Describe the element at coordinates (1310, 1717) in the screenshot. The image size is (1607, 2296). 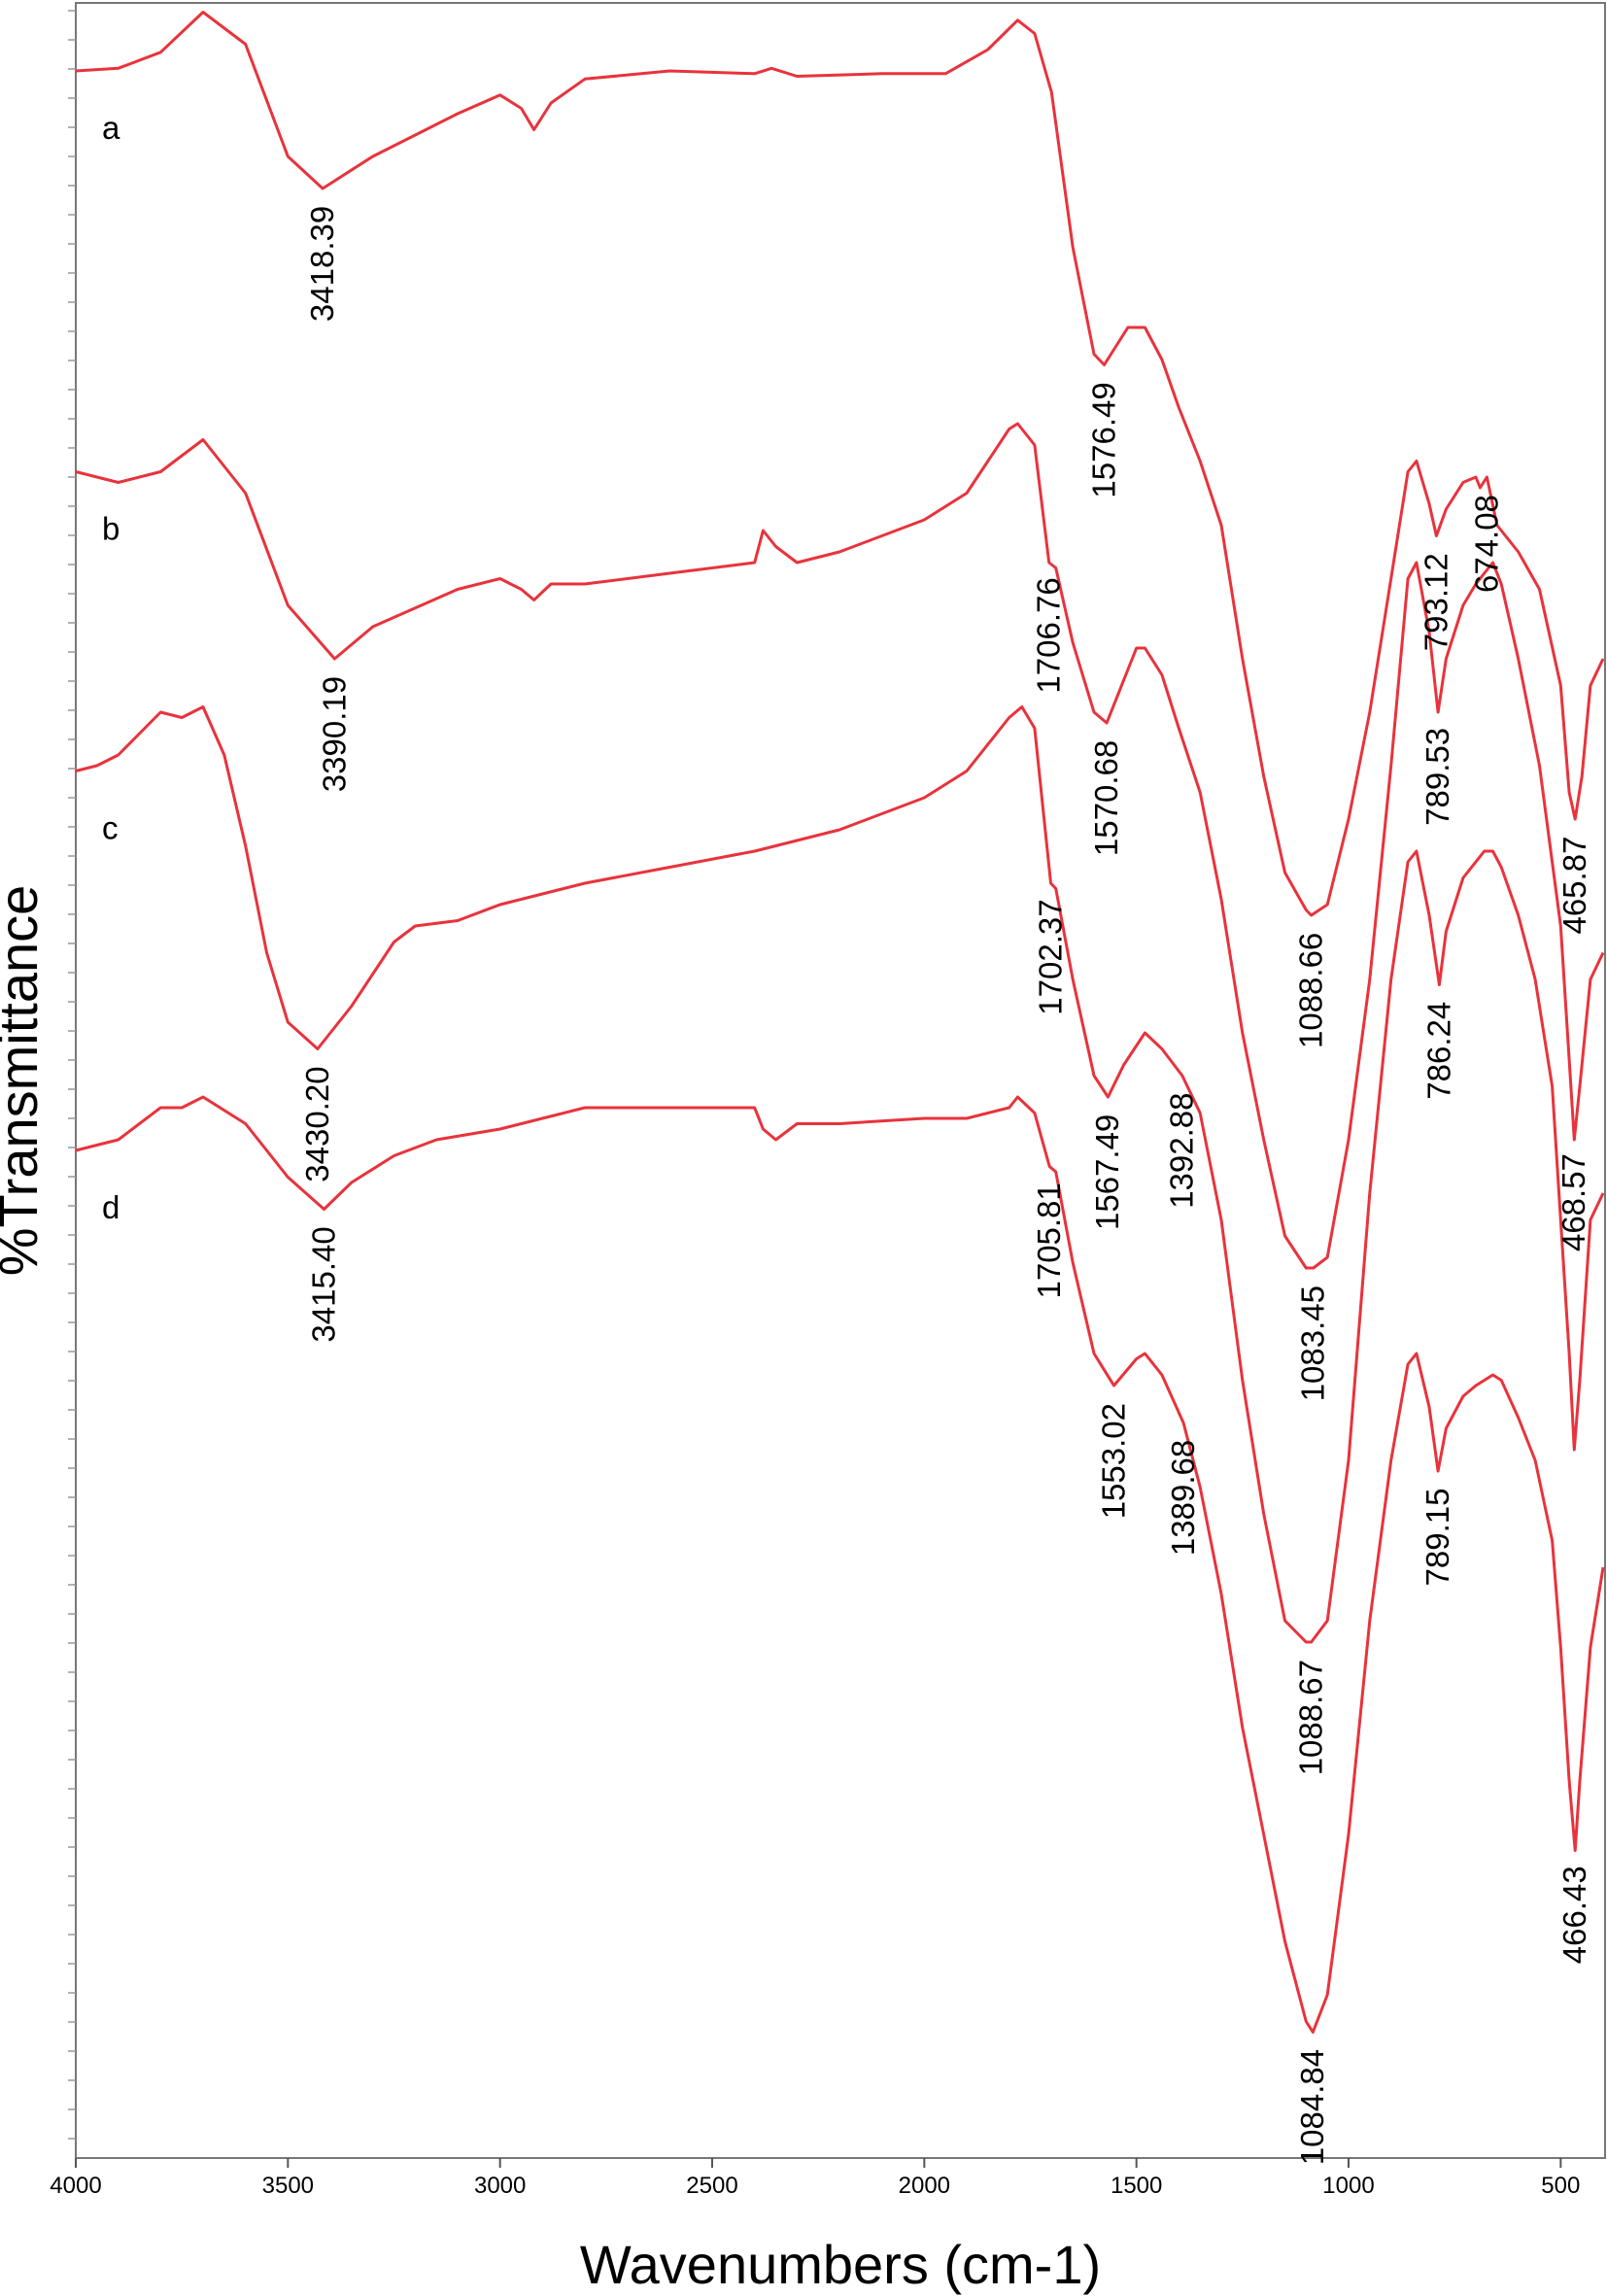
I see `peak-label: 1088.67` at that location.